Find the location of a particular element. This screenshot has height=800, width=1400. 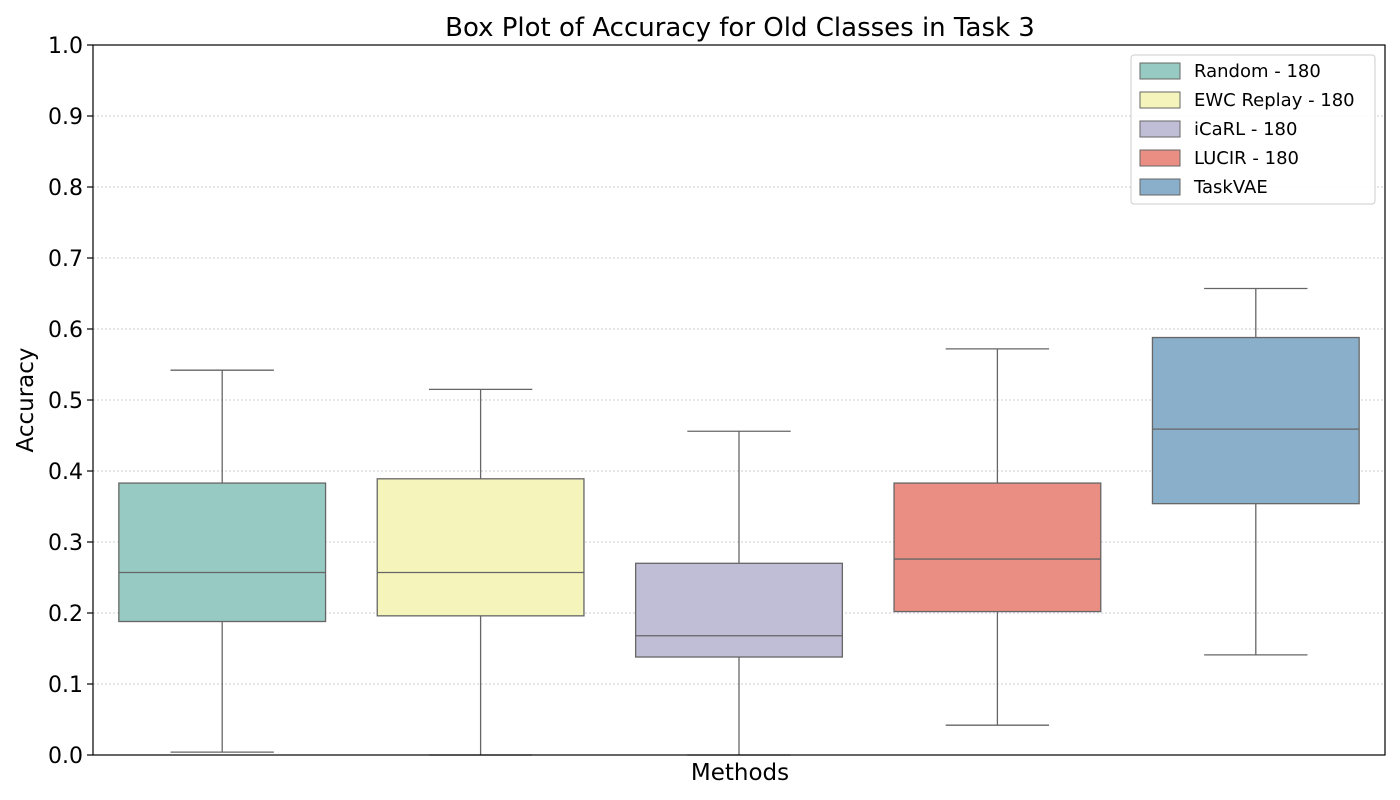

x-axis-label: Methods is located at coordinates (740, 773).